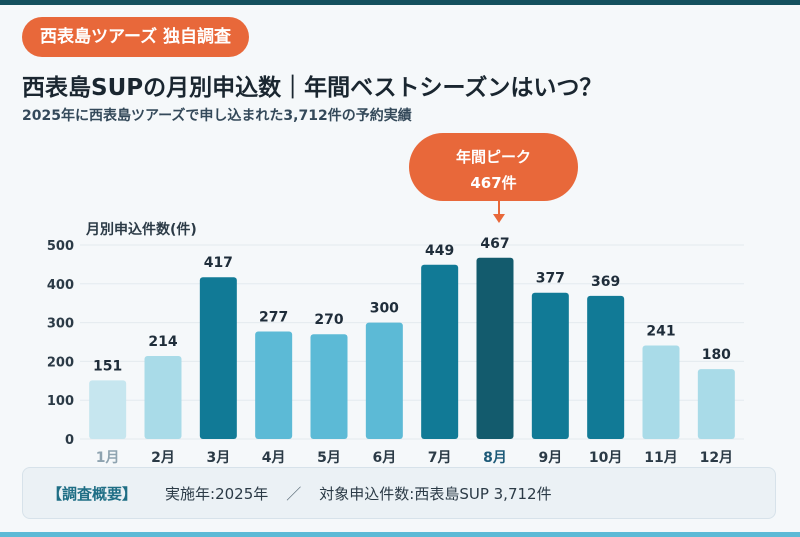 The image size is (800, 537). I want to click on bar-value-label: 377, so click(550, 279).